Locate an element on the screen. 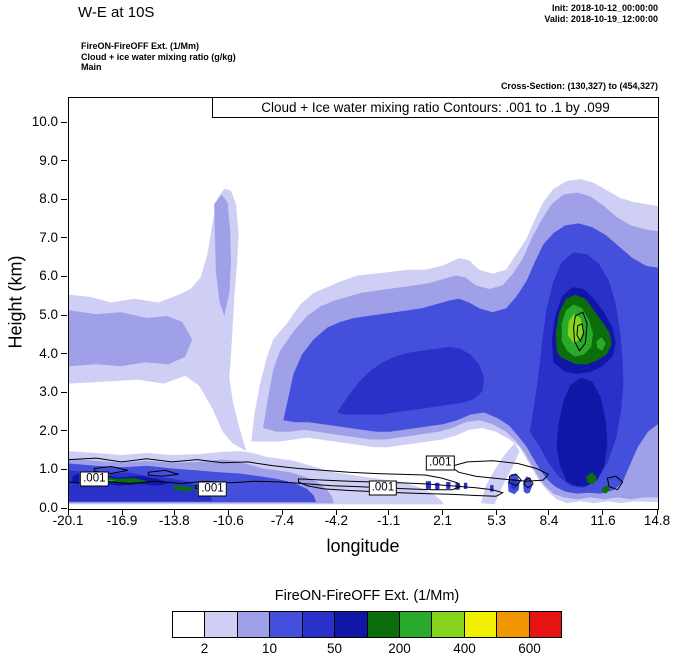  product-line-3: Main is located at coordinates (91, 67).